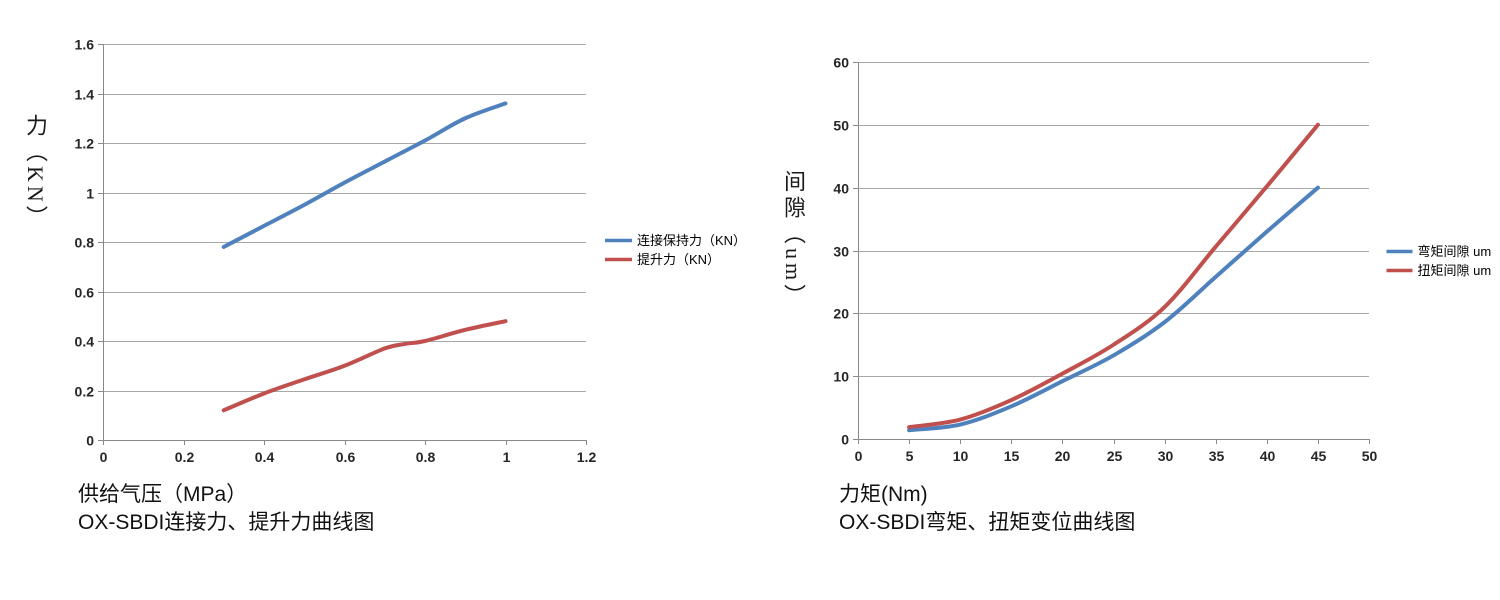 This screenshot has height=600, width=1500. Describe the element at coordinates (841, 189) in the screenshot. I see `y-tick-label: 40` at that location.